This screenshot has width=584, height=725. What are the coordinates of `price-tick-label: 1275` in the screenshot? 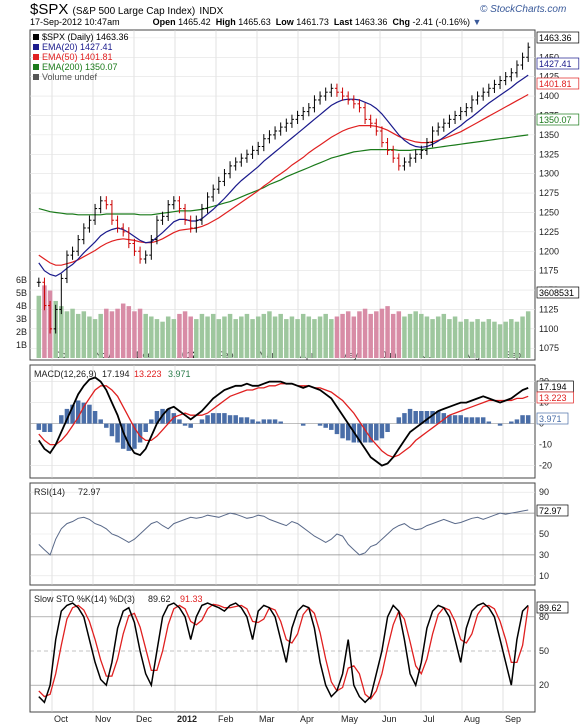 It's located at (549, 193).